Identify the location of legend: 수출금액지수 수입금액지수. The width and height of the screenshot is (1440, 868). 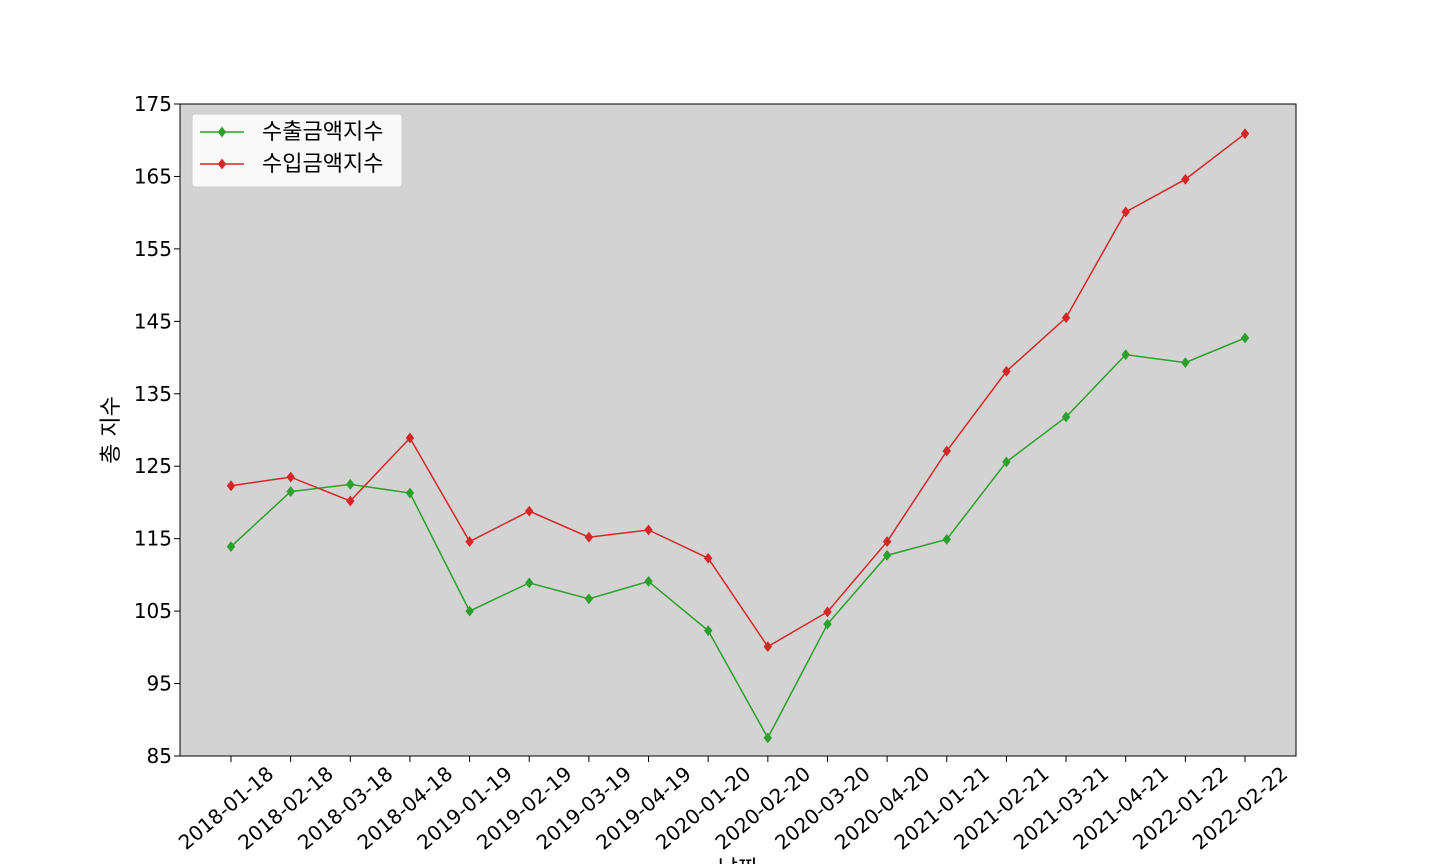
(297, 150).